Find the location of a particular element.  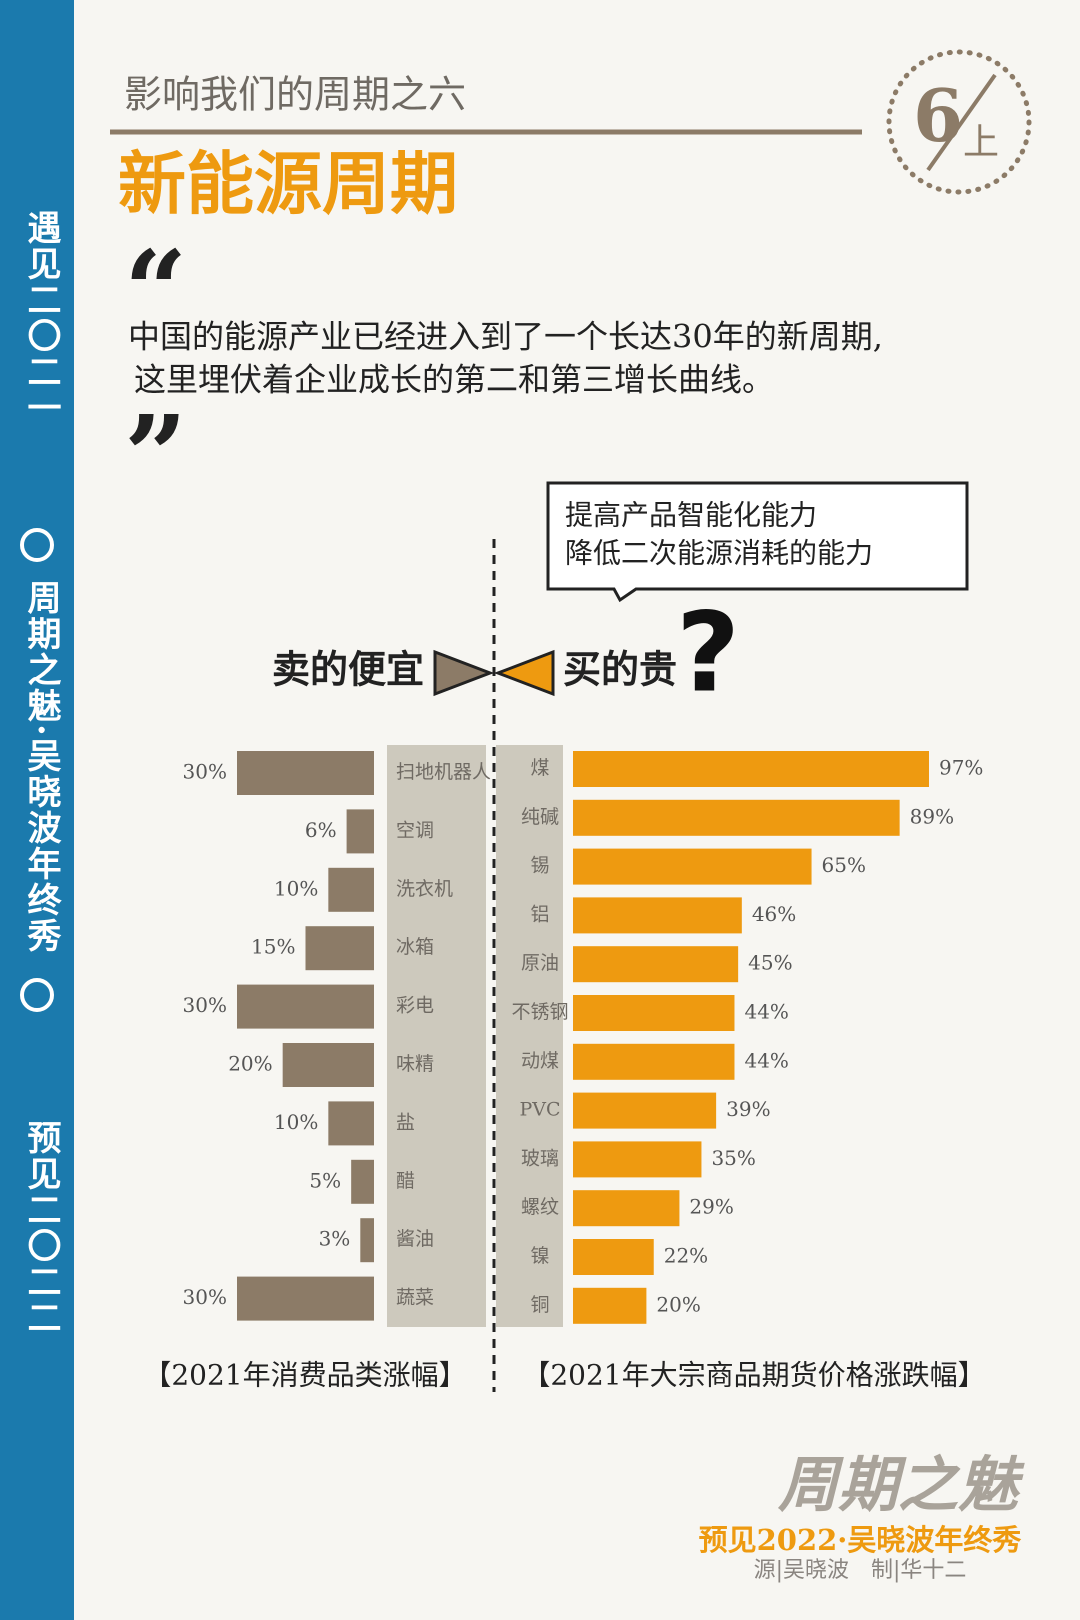

quote-line: 中国的能源产业已经进入到了一个长达30年的新周期, is located at coordinates (505, 337).